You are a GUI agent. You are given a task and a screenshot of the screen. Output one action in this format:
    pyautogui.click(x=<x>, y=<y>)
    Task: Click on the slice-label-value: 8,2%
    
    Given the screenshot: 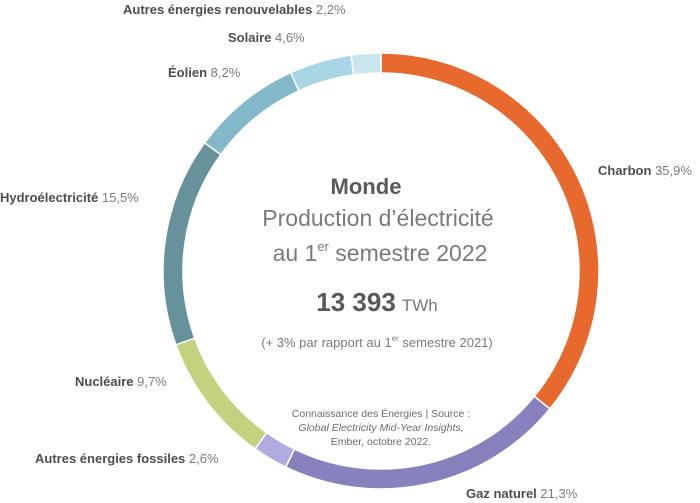 What is the action you would take?
    pyautogui.click(x=224, y=72)
    